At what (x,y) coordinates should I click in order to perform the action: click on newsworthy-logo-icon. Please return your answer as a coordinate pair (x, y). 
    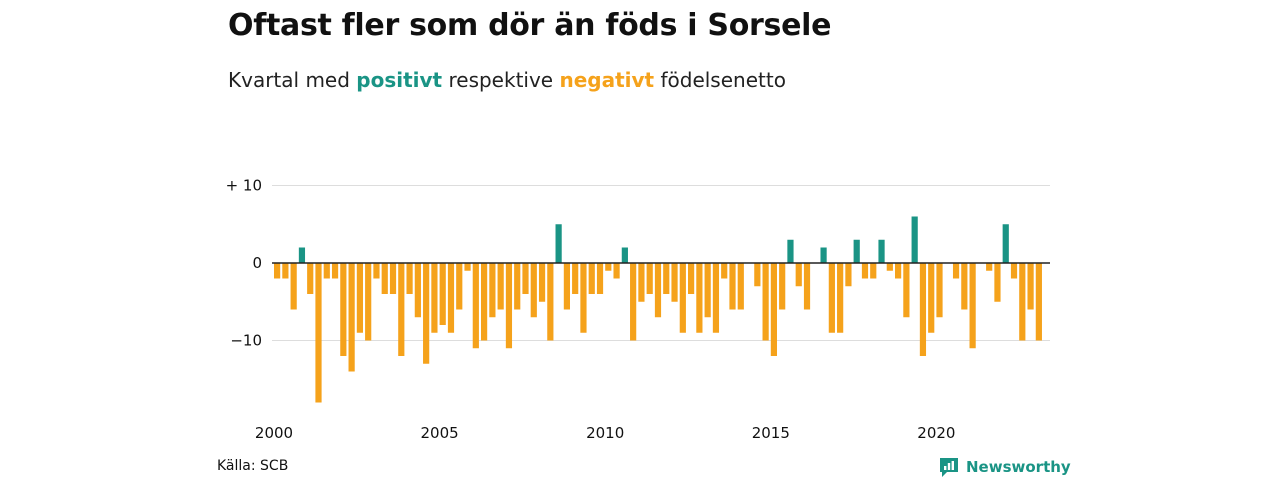
    Looking at the image, I should click on (949, 467).